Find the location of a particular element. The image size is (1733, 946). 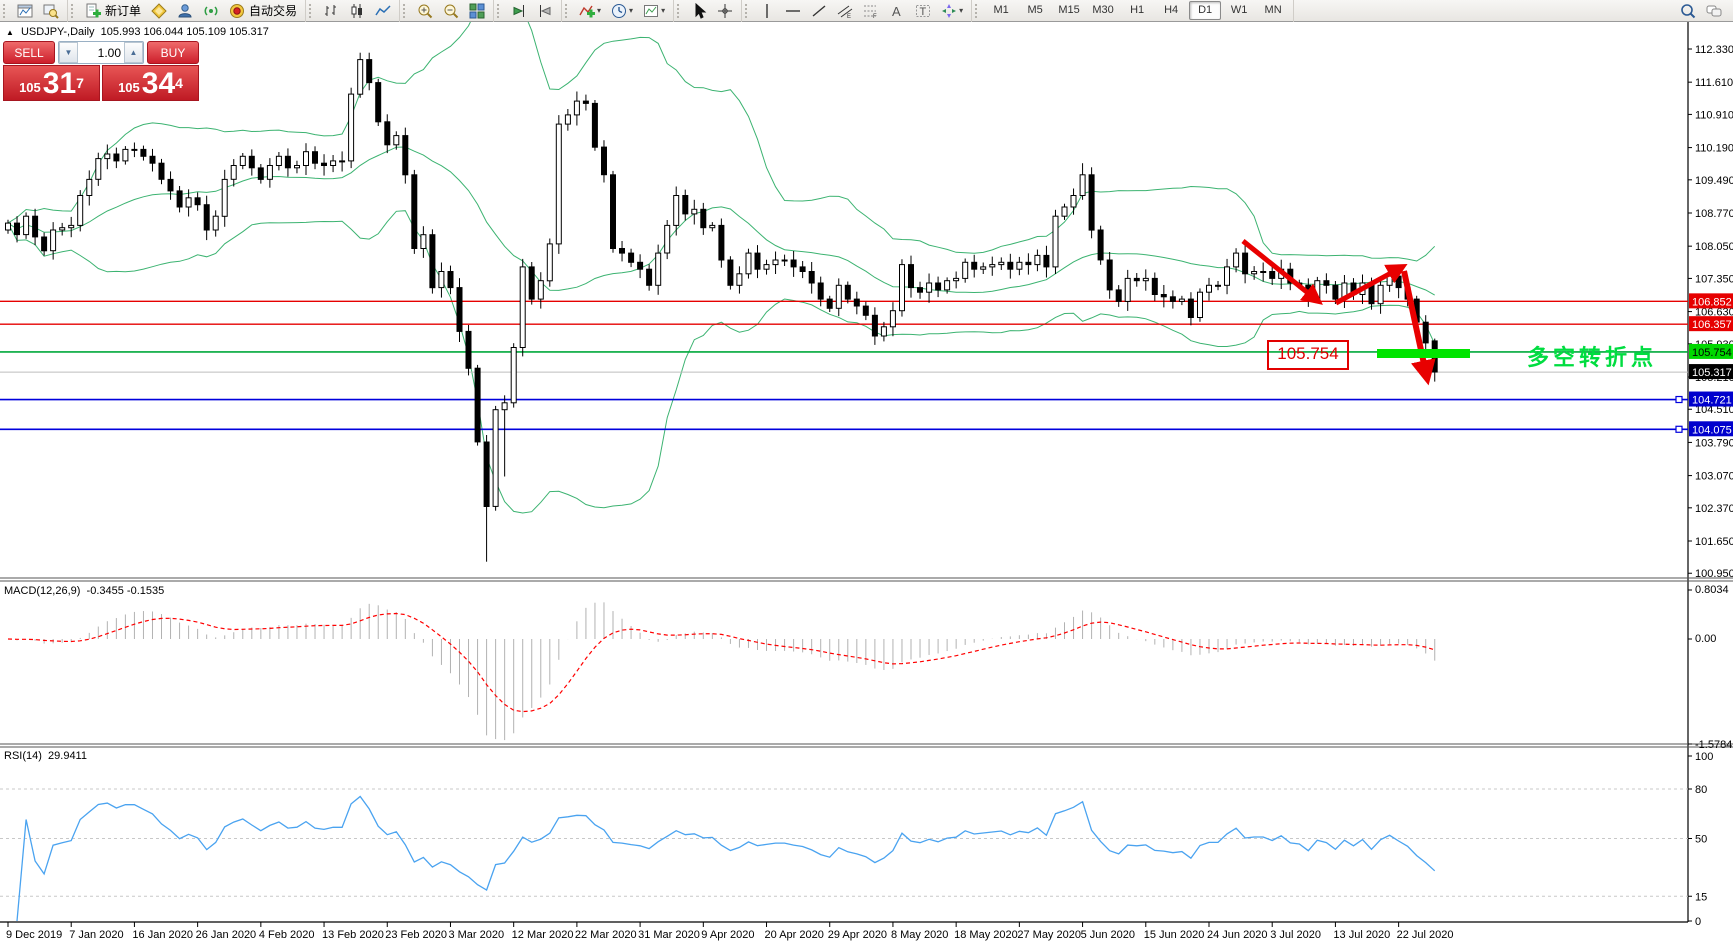

toolbar-group: ▾ ▾ ▾ is located at coordinates (618, 11).